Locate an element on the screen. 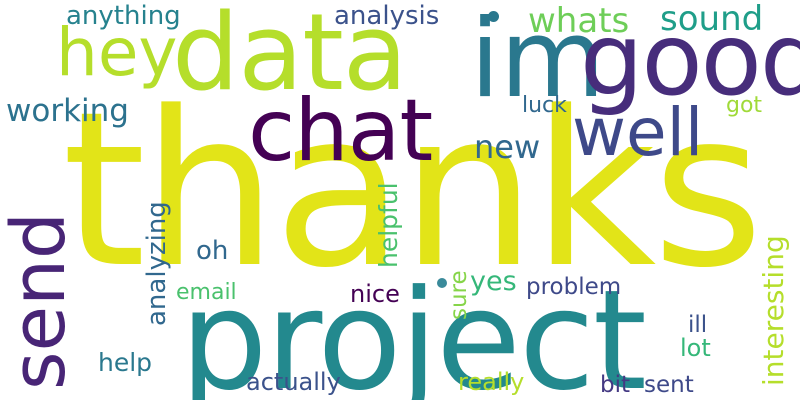 The width and height of the screenshot is (800, 400). word-chat: chat is located at coordinates (340, 131).